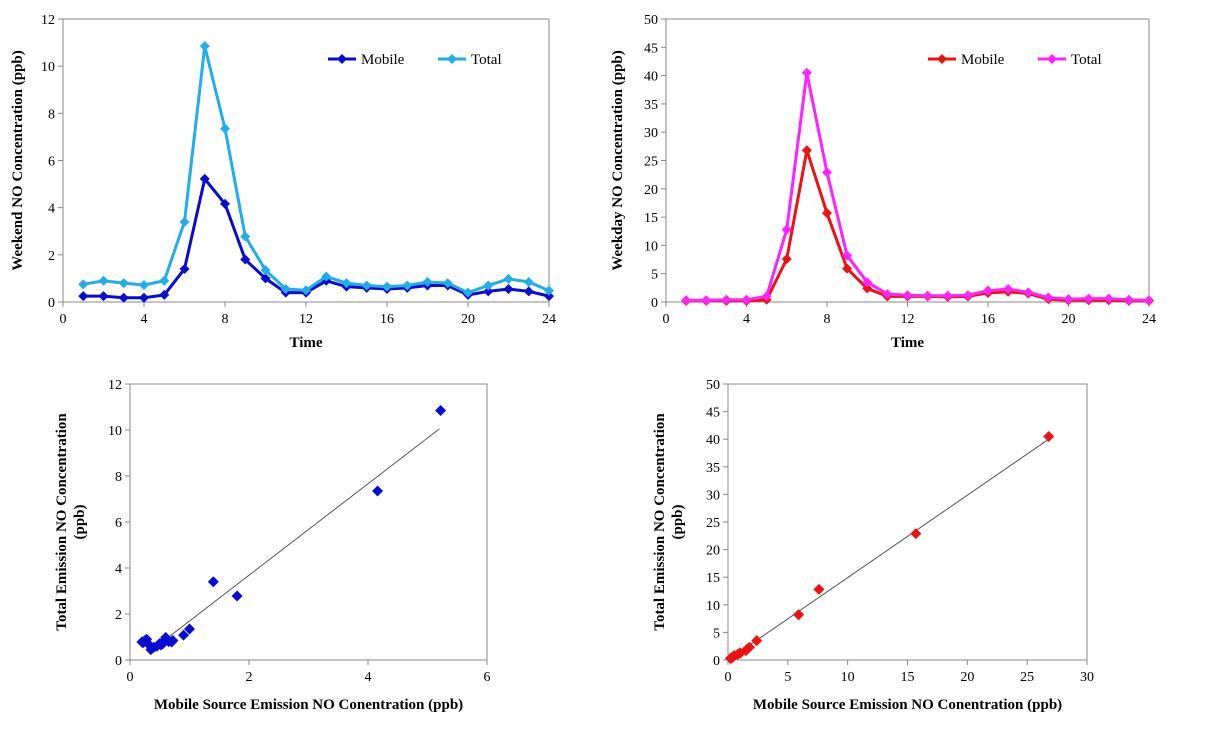  I want to click on legend-marker-total, so click(1052, 59).